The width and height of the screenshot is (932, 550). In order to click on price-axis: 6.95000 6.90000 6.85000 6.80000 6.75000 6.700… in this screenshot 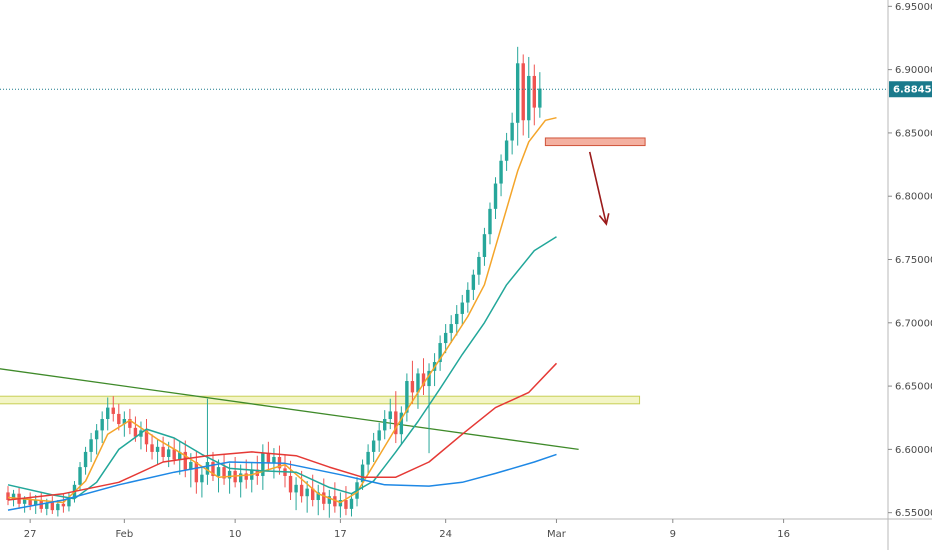, I will do `click(909, 275)`.